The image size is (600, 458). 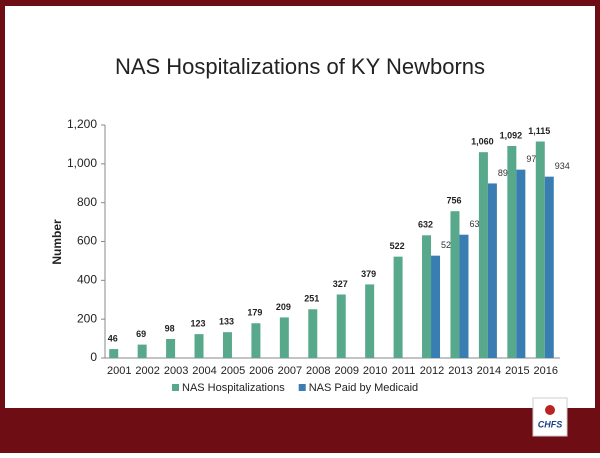 What do you see at coordinates (511, 135) in the screenshot?
I see `data-label: 1,092` at bounding box center [511, 135].